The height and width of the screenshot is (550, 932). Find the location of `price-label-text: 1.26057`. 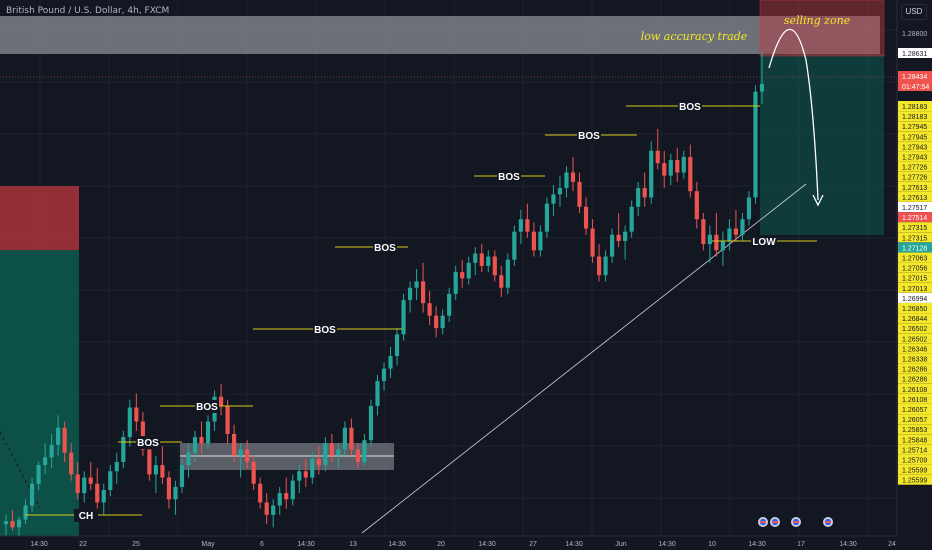

price-label-text: 1.26057 is located at coordinates (914, 420).